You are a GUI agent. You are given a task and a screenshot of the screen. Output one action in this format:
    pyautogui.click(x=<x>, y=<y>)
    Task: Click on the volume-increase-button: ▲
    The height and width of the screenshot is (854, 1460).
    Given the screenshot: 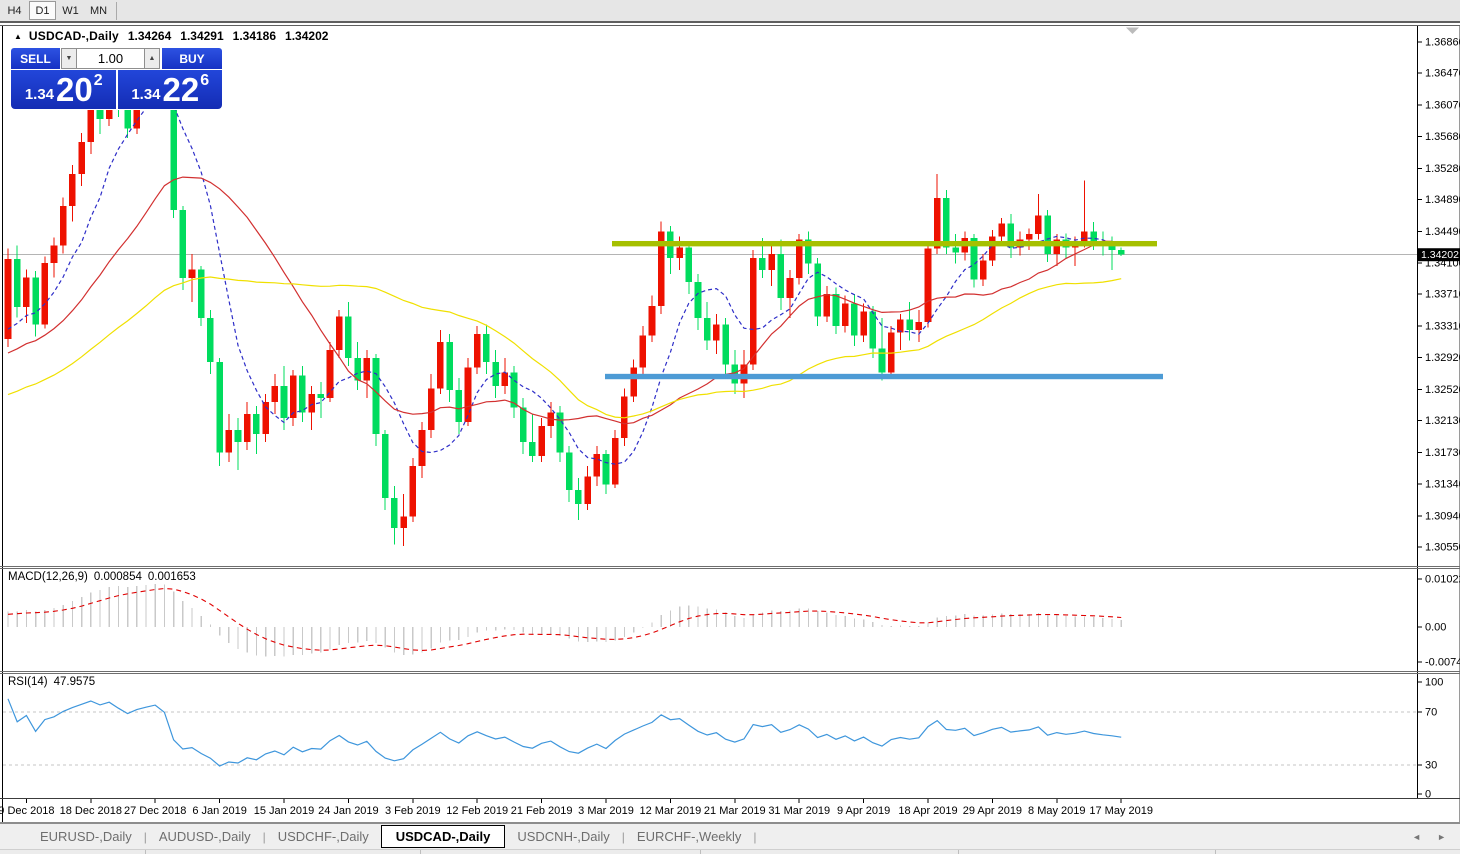 What is the action you would take?
    pyautogui.click(x=152, y=58)
    